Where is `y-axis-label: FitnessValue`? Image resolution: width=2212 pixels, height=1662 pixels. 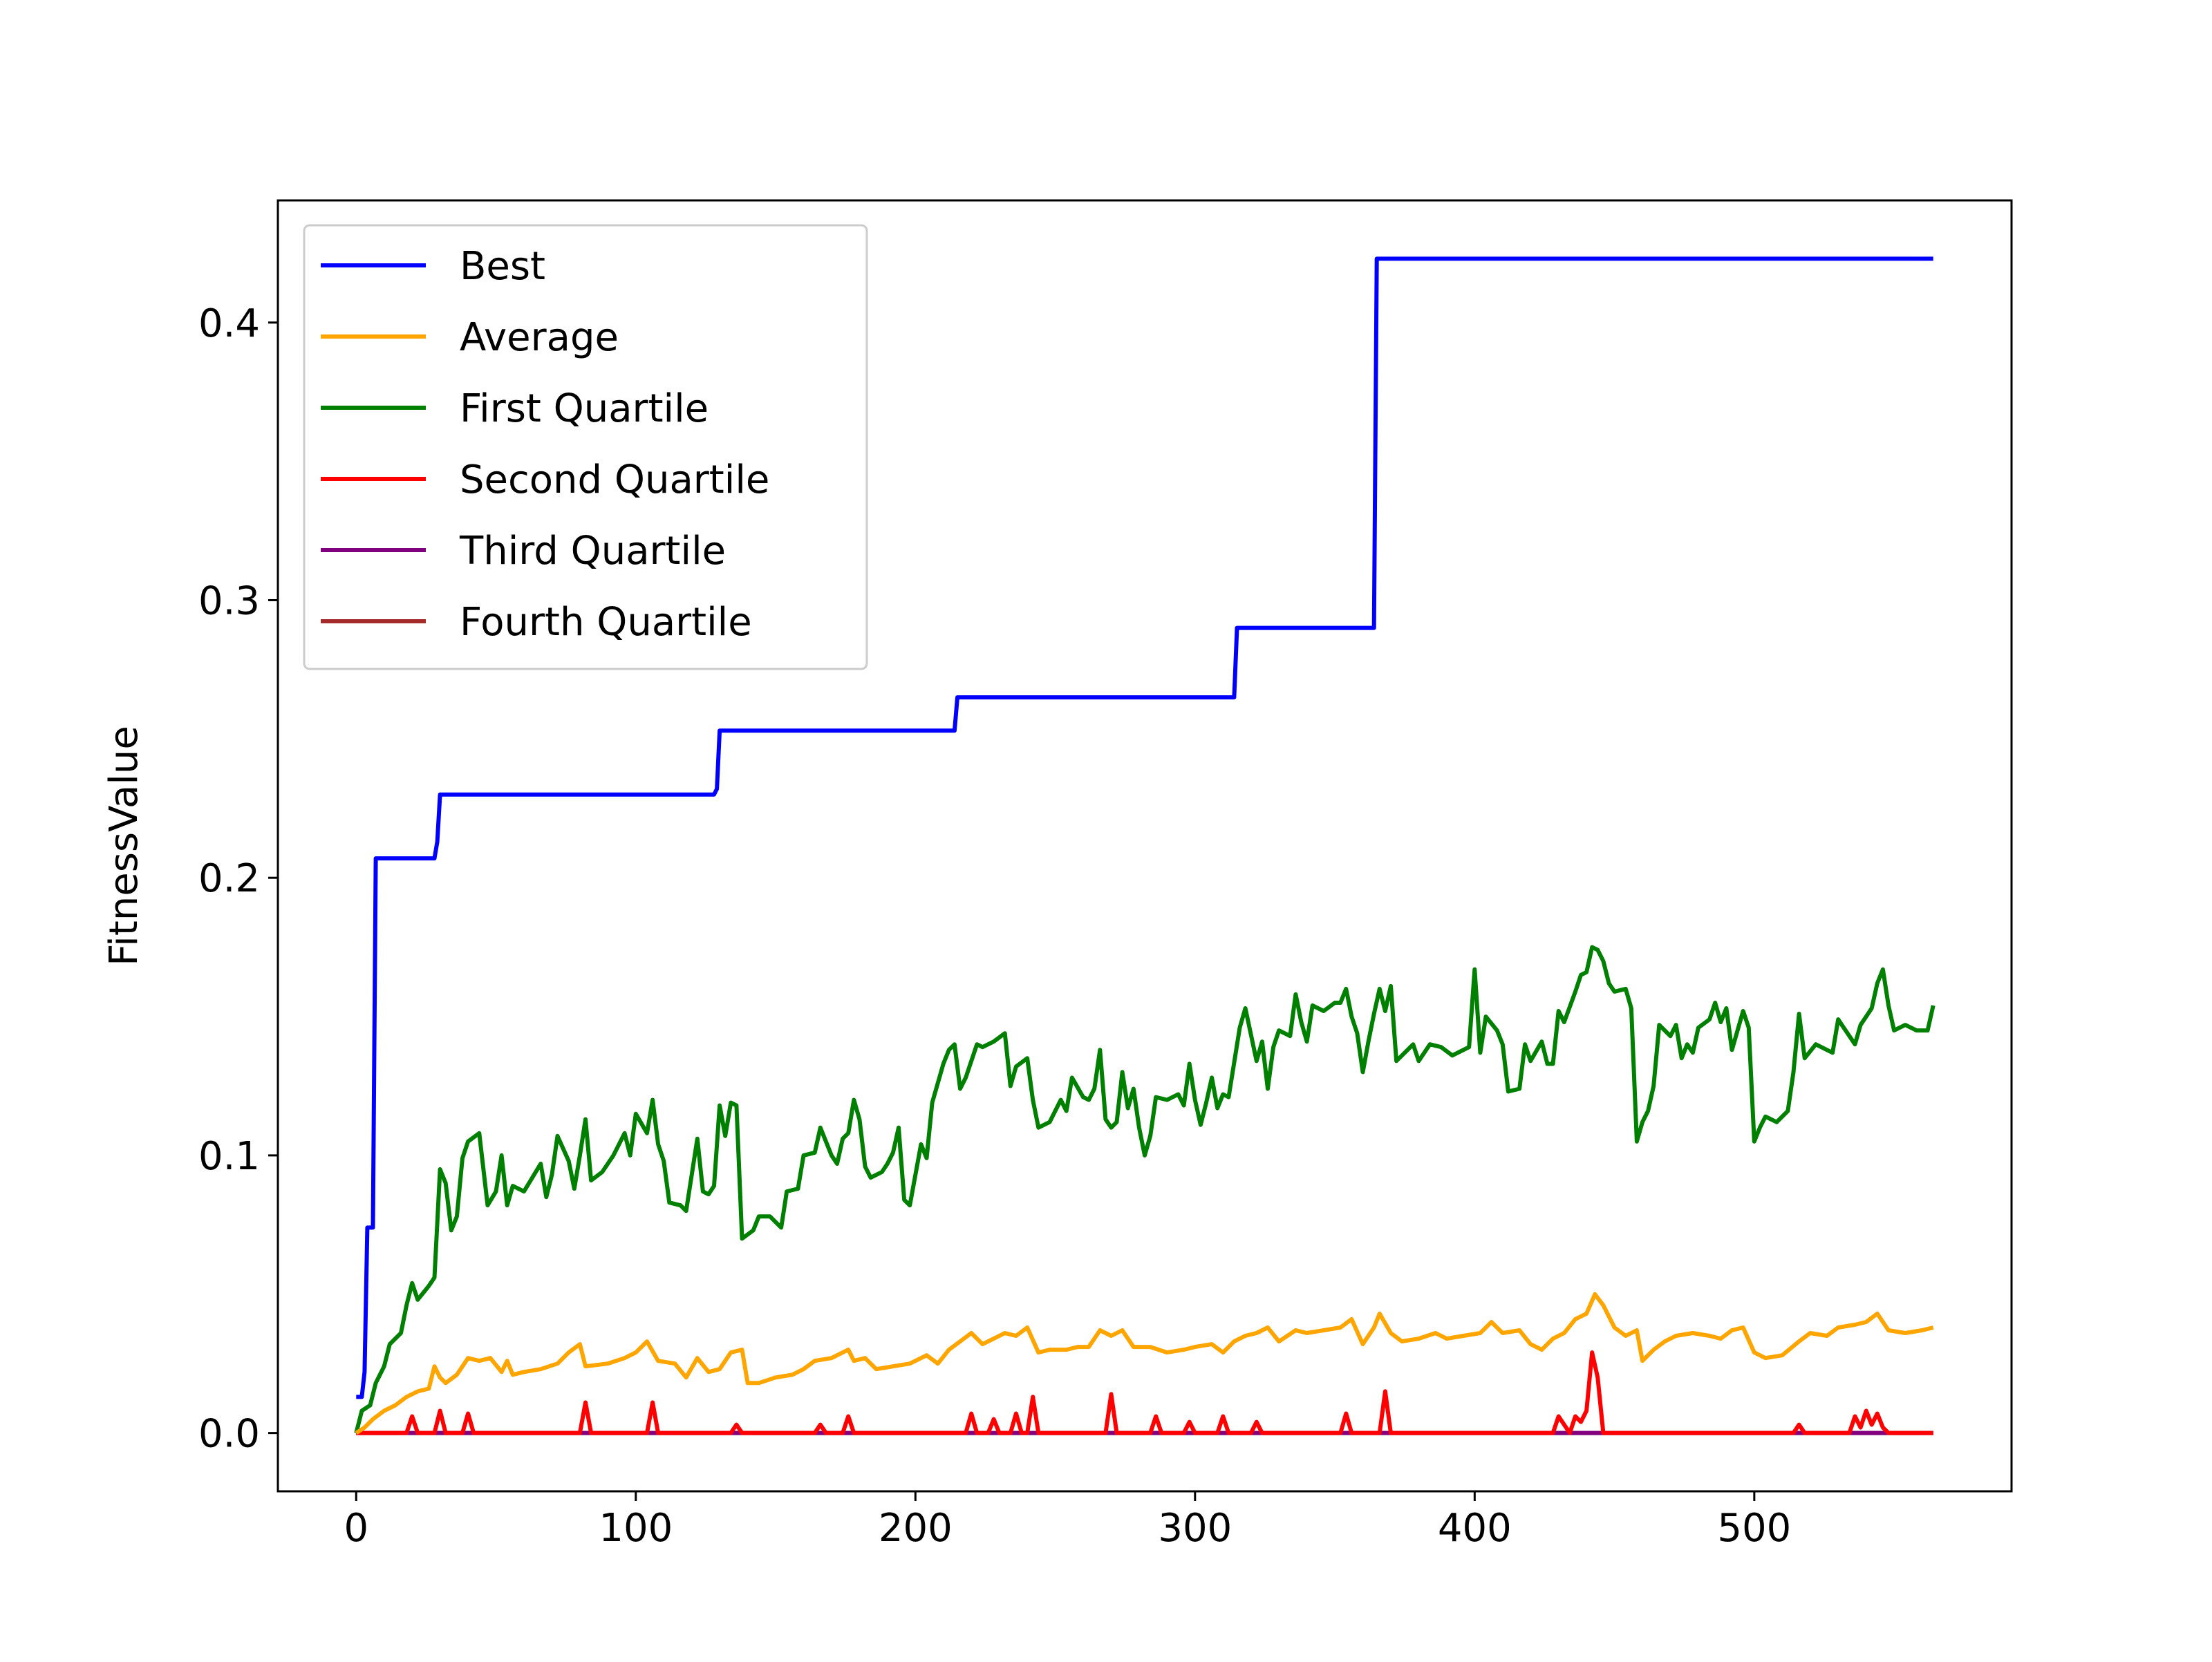
y-axis-label: FitnessValue is located at coordinates (124, 846).